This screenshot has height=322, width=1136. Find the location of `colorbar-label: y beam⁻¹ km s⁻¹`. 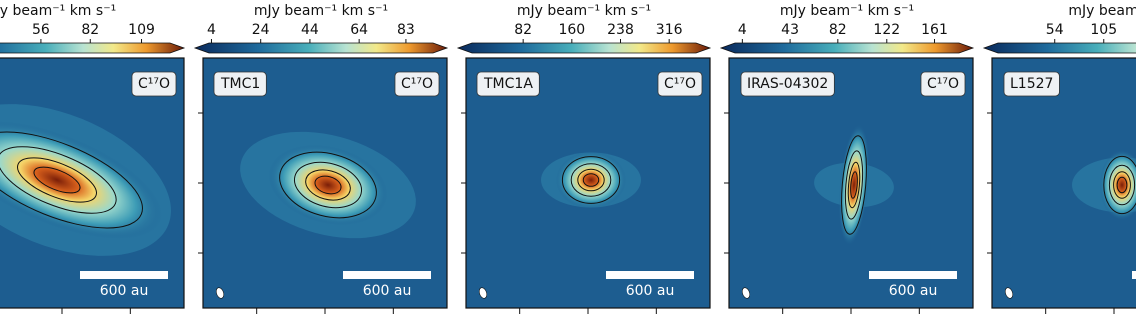

colorbar-label: y beam⁻¹ km s⁻¹ is located at coordinates (58, 11).